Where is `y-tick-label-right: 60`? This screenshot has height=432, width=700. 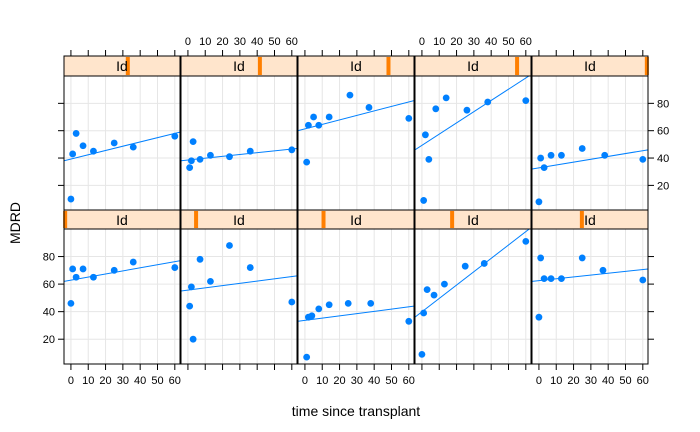
y-tick-label-right: 60 is located at coordinates (663, 132).